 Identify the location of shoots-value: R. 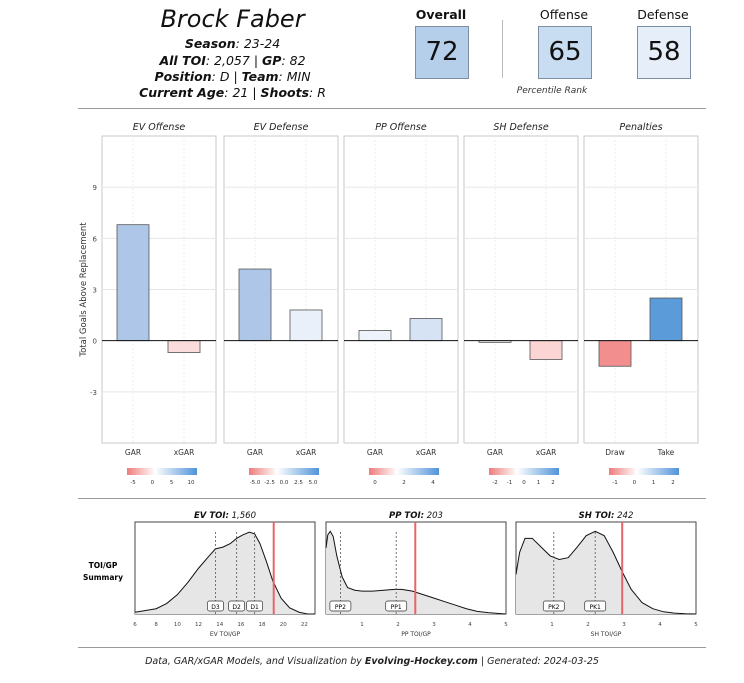
(321, 92).